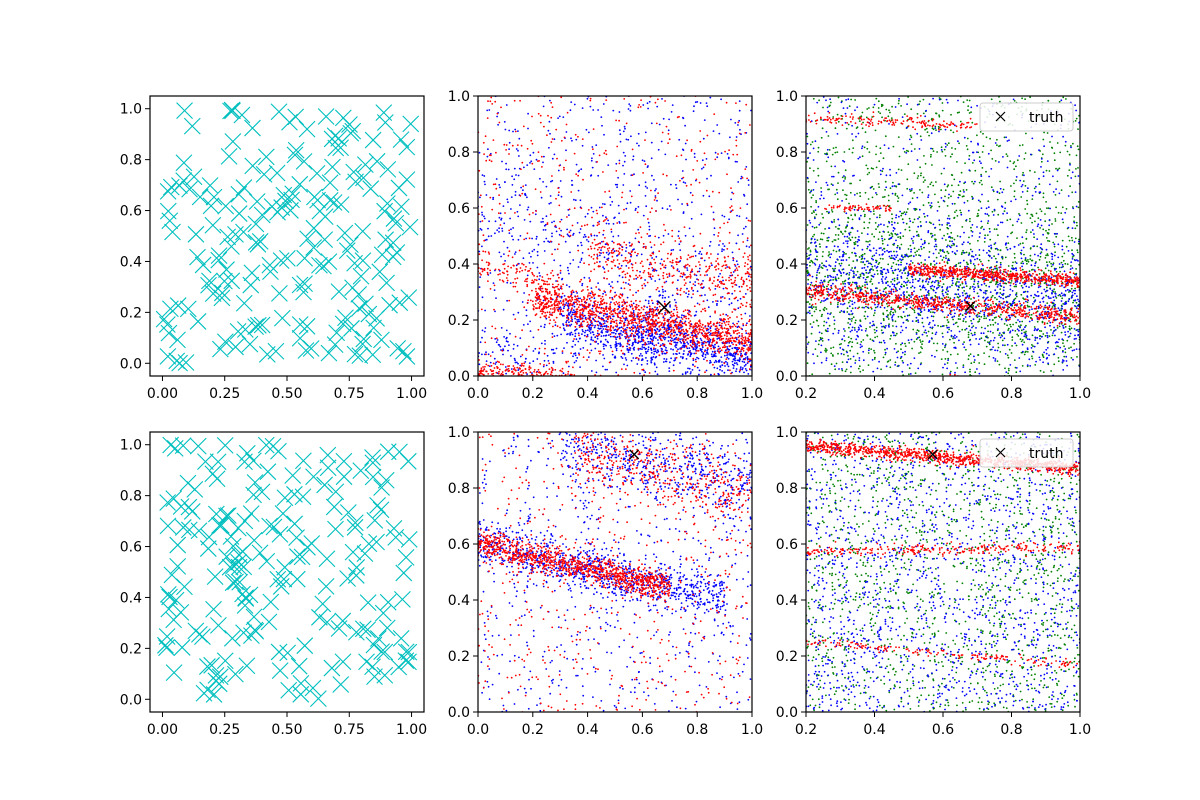  I want to click on y-tick-label: 1.0, so click(459, 97).